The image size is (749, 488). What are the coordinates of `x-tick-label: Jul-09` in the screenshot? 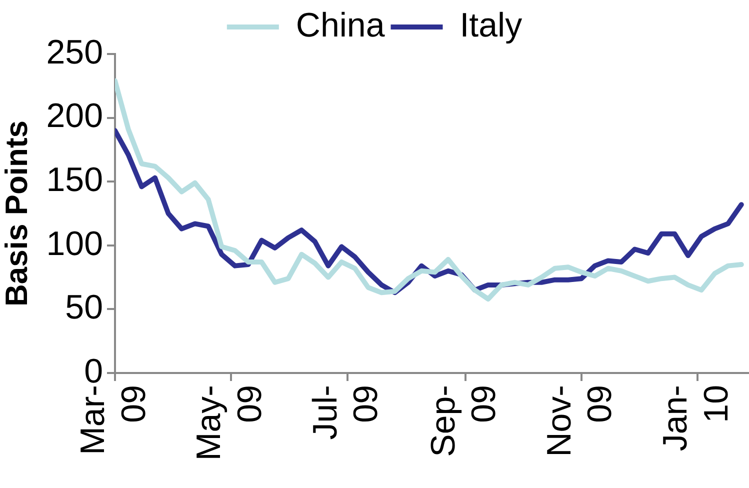 It's located at (346, 412).